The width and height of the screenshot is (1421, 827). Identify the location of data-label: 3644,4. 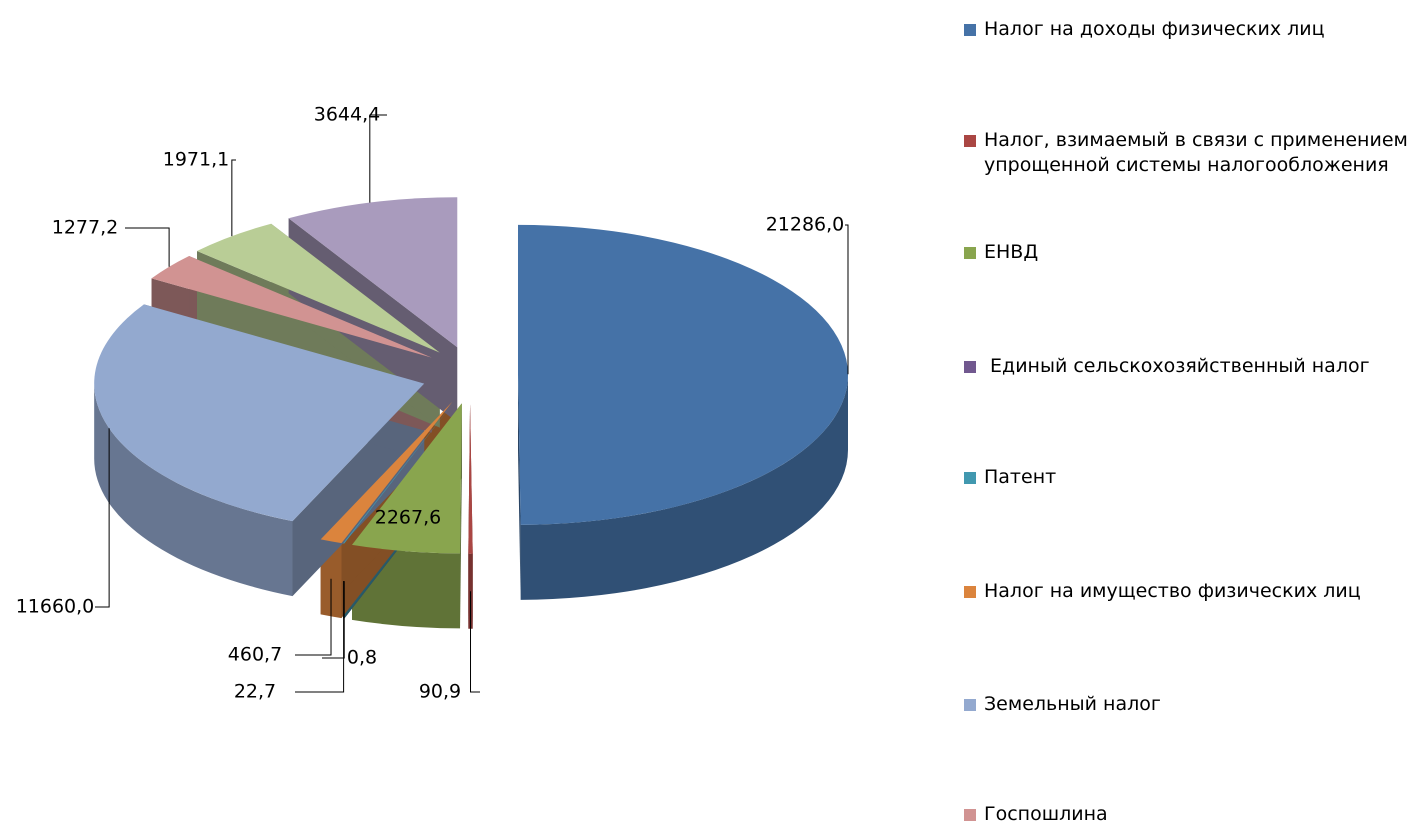
(347, 115).